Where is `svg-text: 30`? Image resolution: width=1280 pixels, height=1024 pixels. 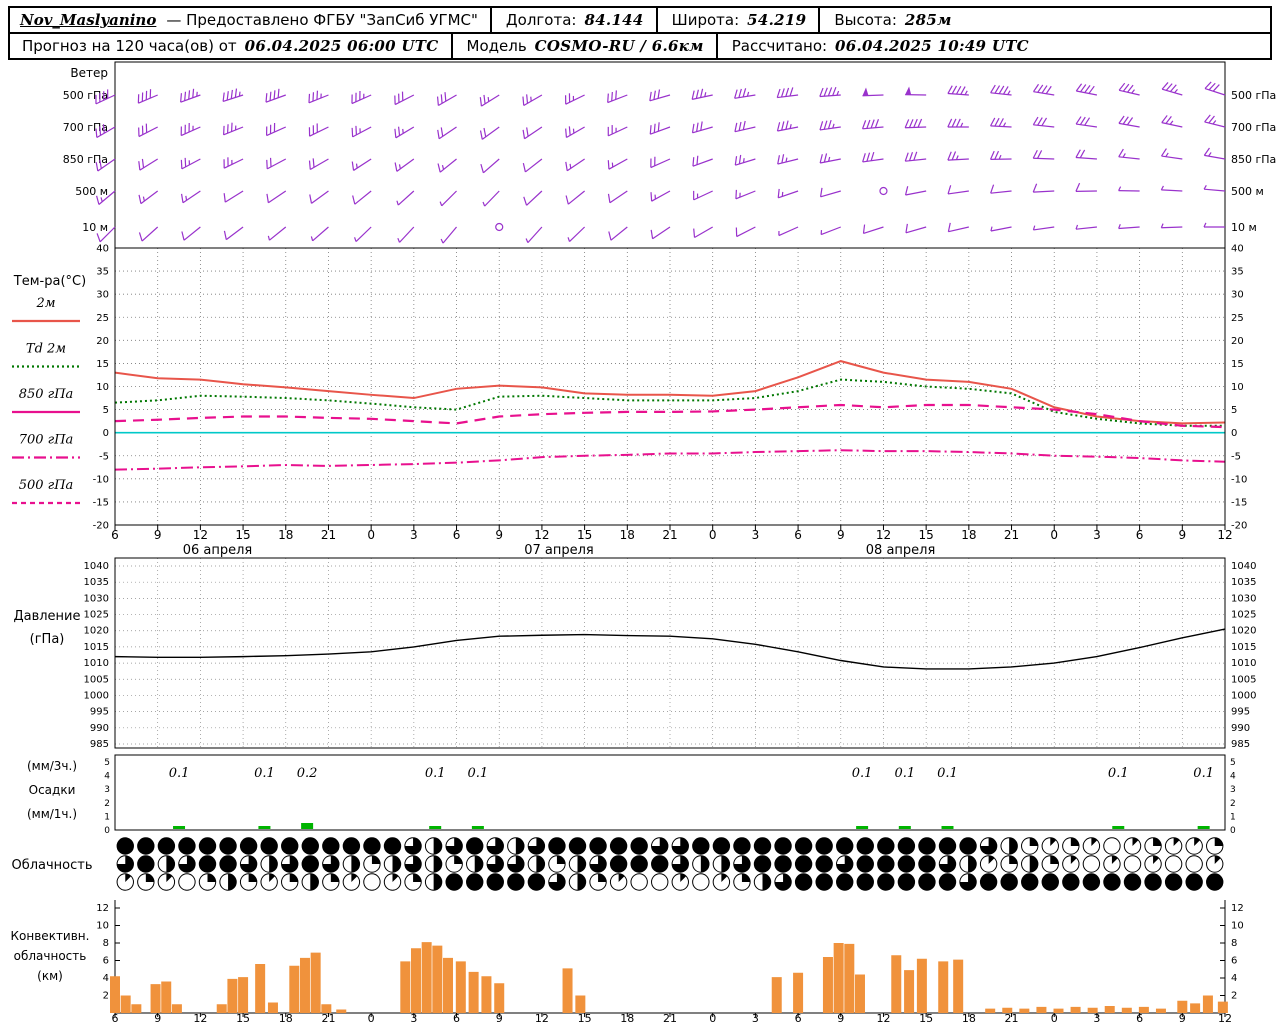 svg-text: 30 is located at coordinates (102, 295).